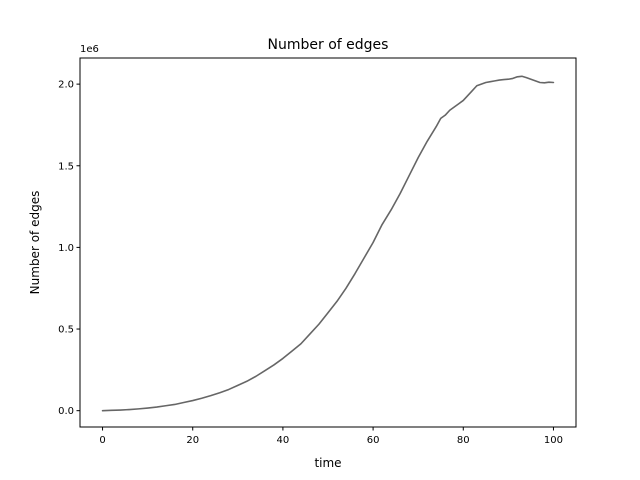  Describe the element at coordinates (66, 411) in the screenshot. I see `y-tick-label: 0.0` at that location.